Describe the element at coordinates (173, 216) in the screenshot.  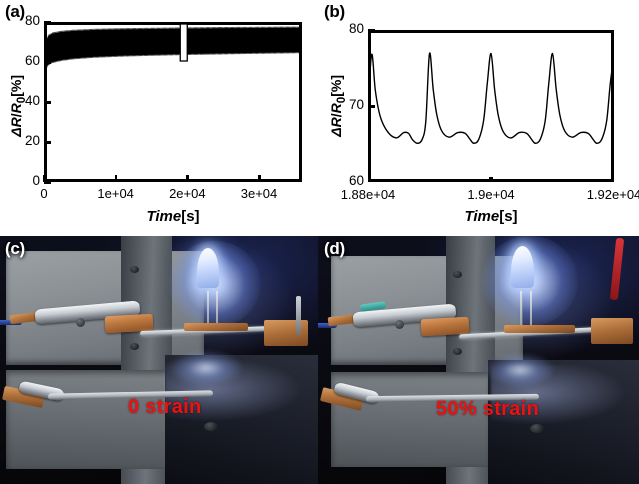
I see `panel-a-xlabel: Time[s]` at that location.